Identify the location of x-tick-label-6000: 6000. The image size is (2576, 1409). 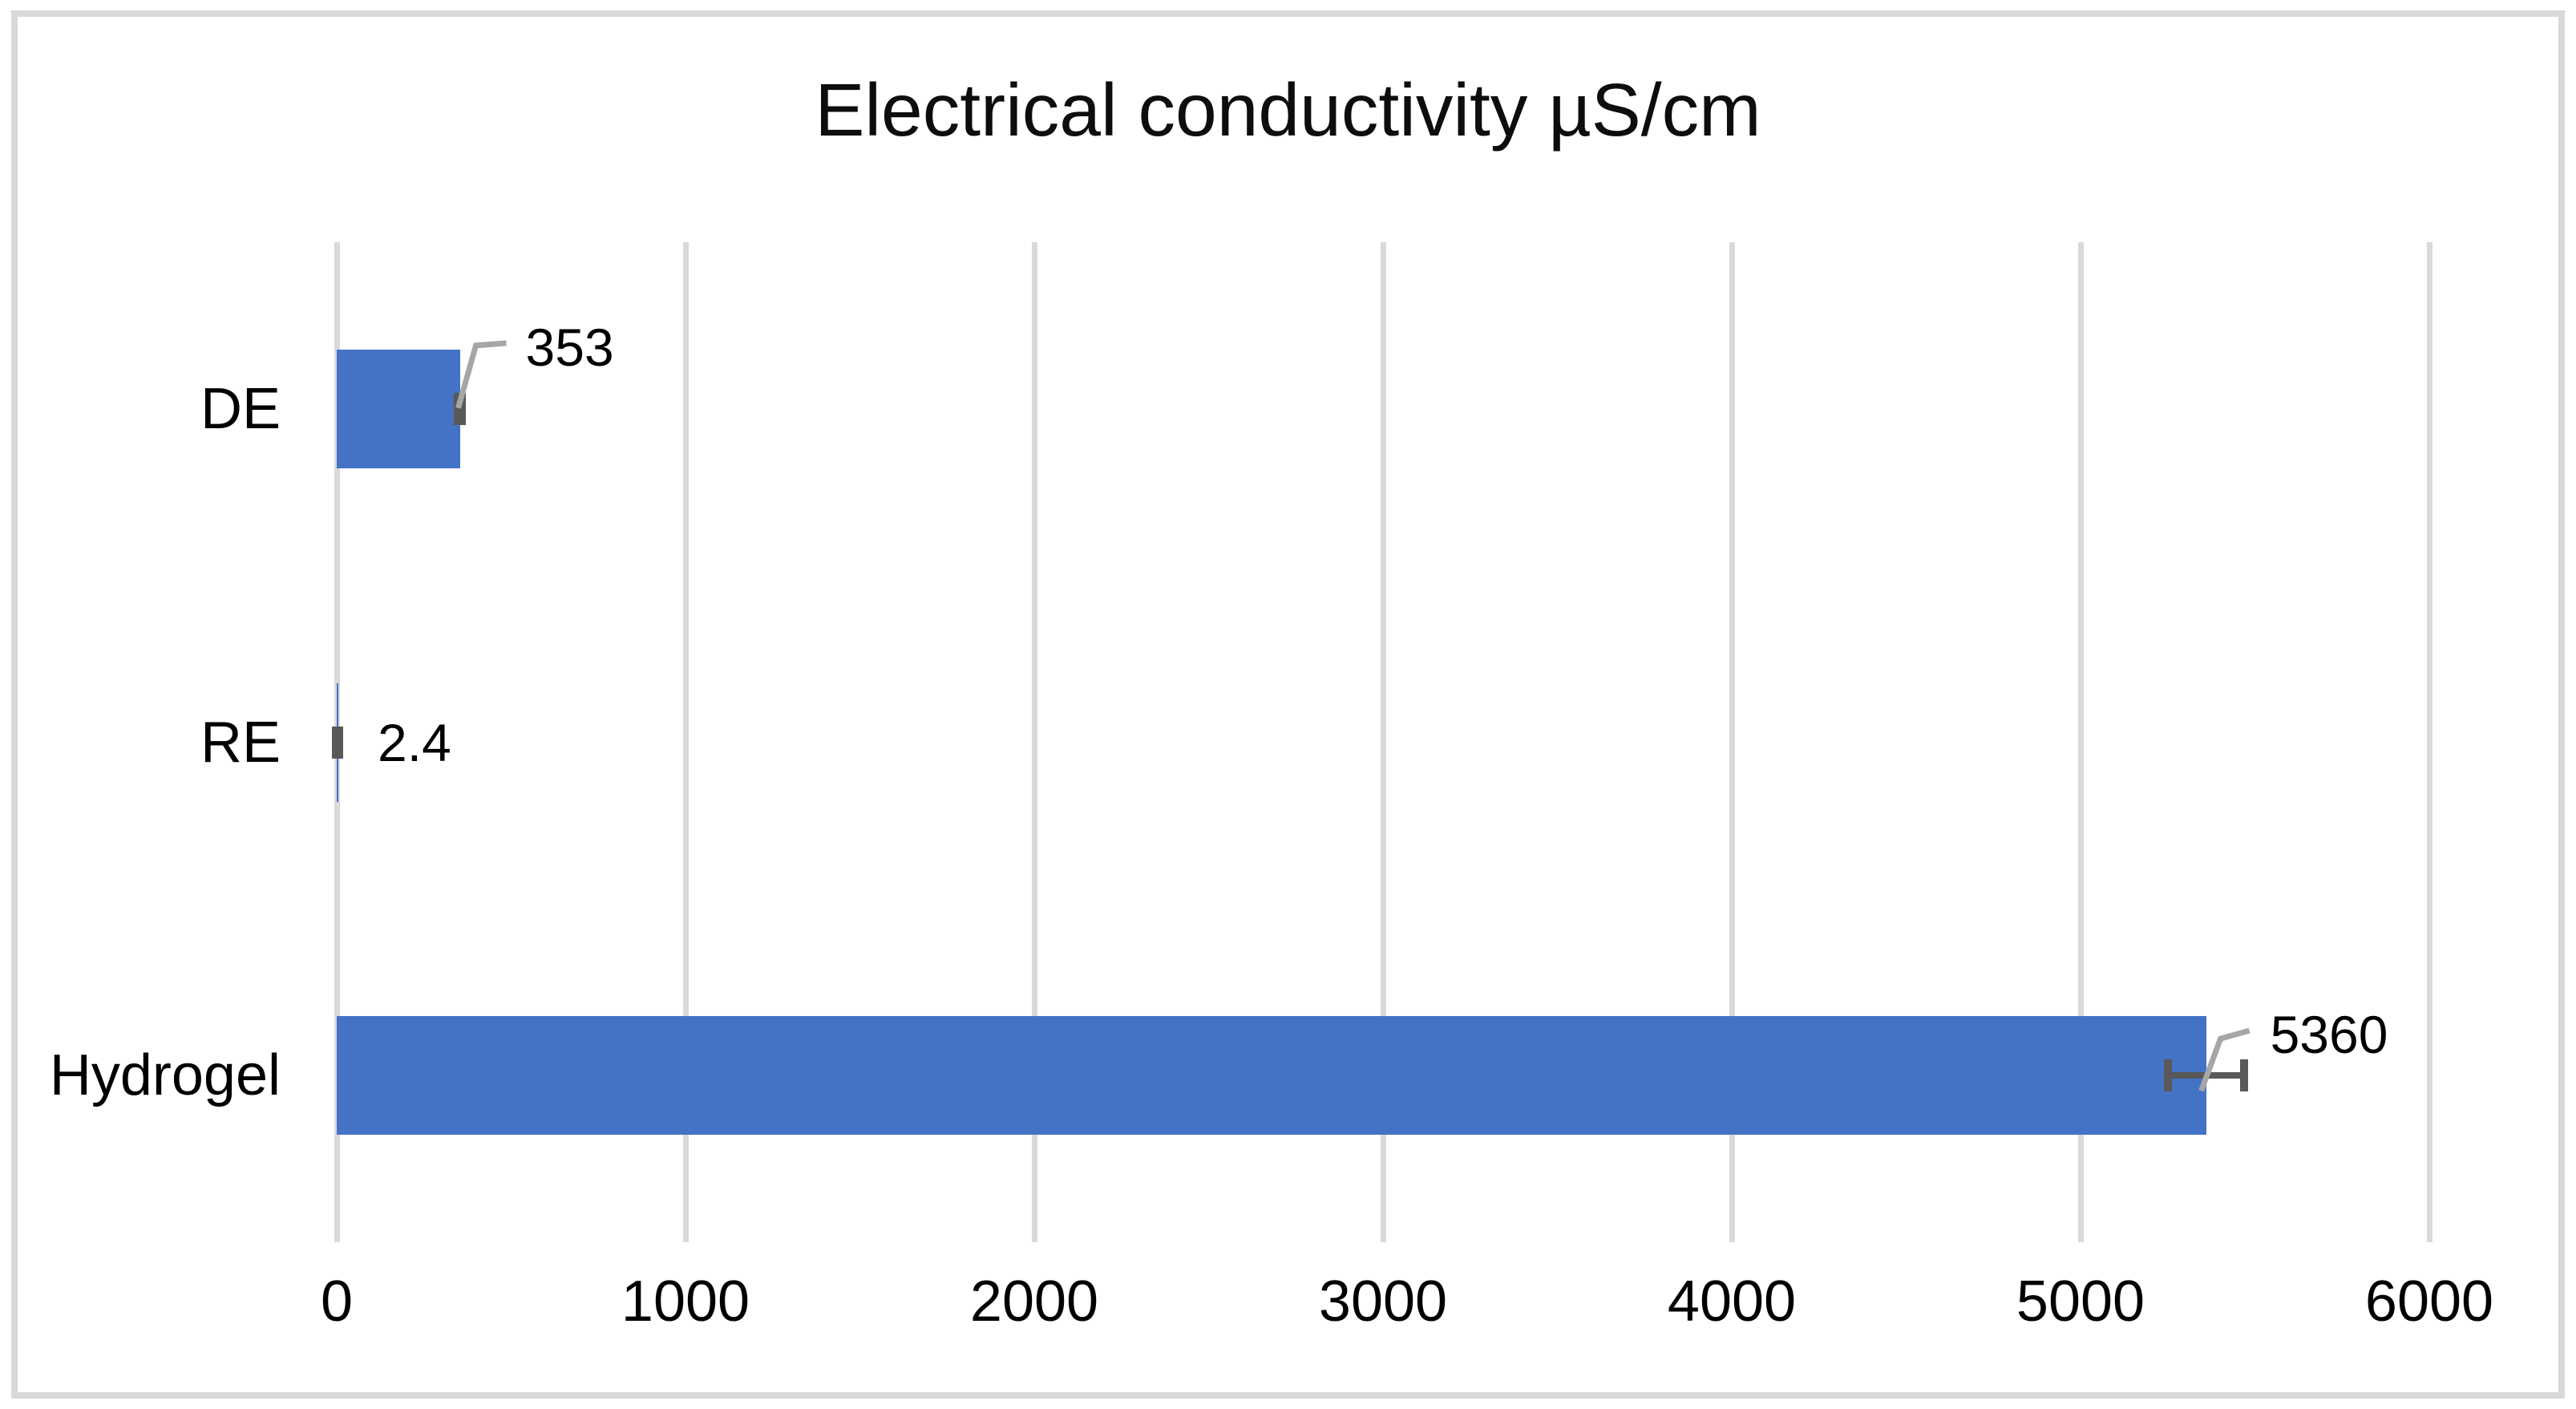
(2429, 1301).